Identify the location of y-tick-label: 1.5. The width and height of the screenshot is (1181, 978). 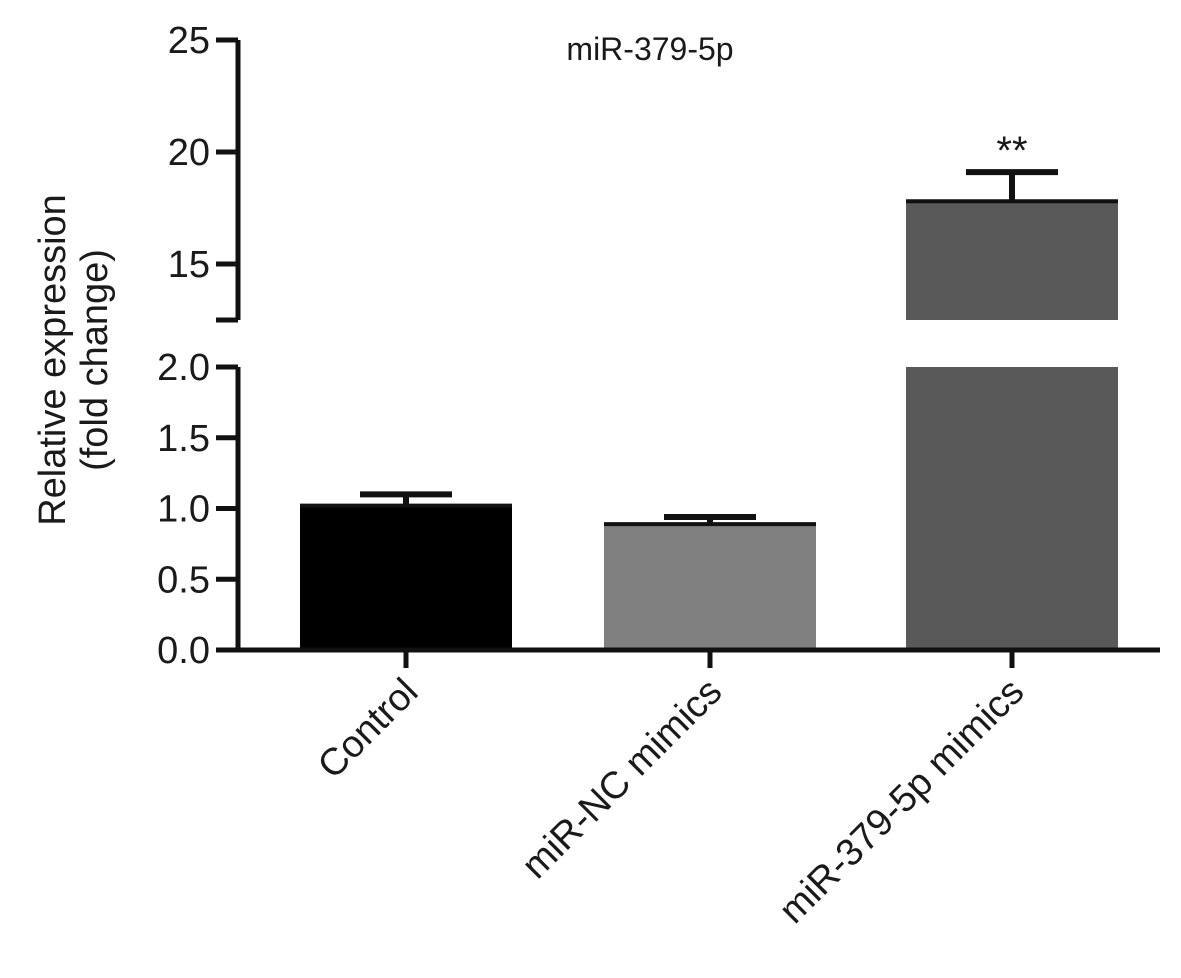
(183, 439).